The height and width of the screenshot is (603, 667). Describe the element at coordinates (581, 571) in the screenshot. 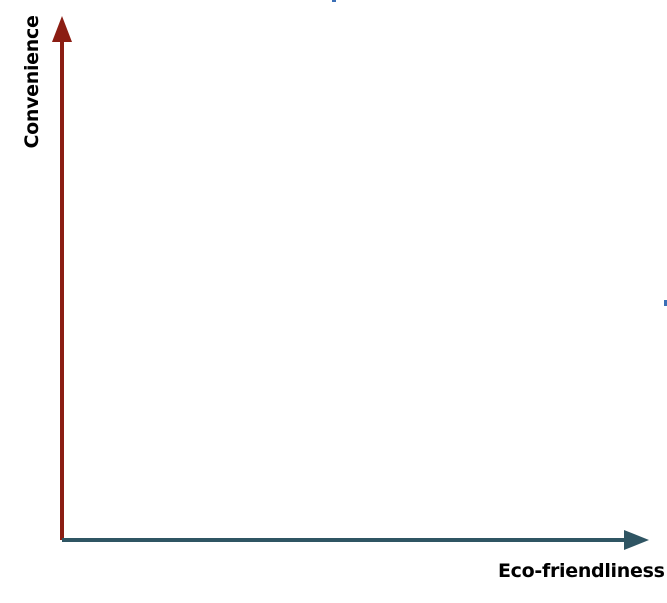

I see `x-axis-label: Eco-friendliness` at that location.